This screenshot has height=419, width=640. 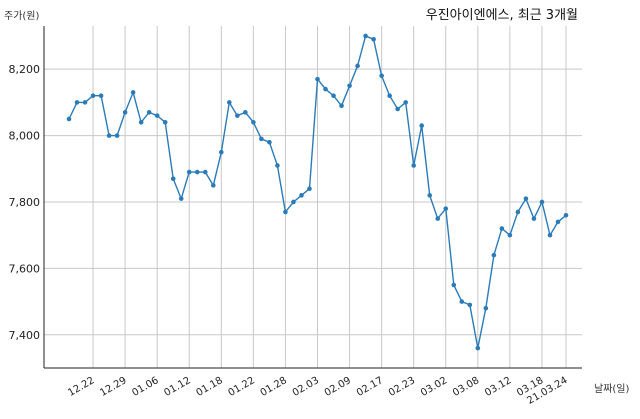 What do you see at coordinates (434, 387) in the screenshot?
I see `x-tick-label: 03.02` at bounding box center [434, 387].